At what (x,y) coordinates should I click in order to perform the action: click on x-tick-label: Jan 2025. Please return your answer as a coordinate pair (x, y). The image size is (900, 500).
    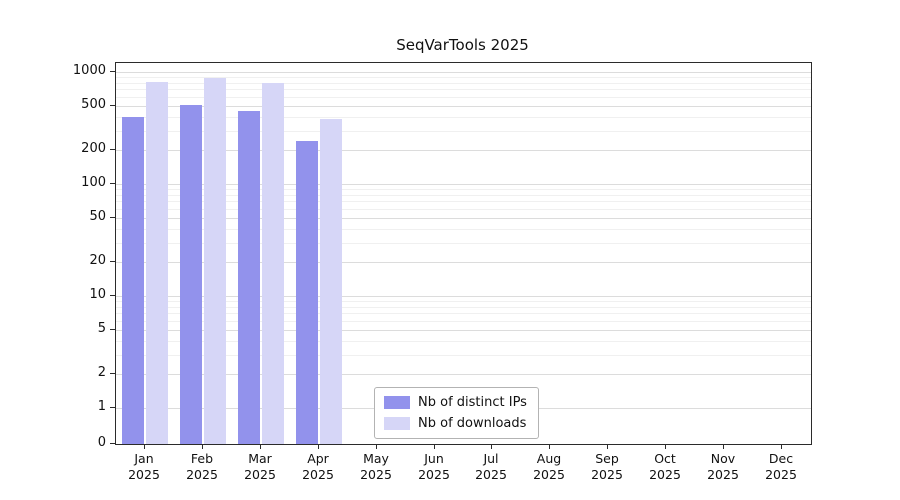
    Looking at the image, I should click on (144, 467).